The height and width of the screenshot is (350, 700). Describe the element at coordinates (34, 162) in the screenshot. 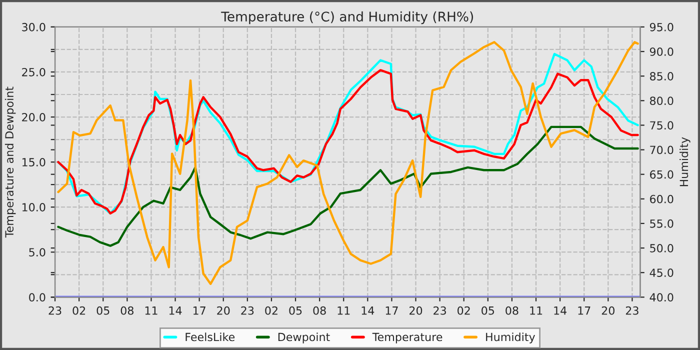

I see `y-tick-label: 15.0` at that location.